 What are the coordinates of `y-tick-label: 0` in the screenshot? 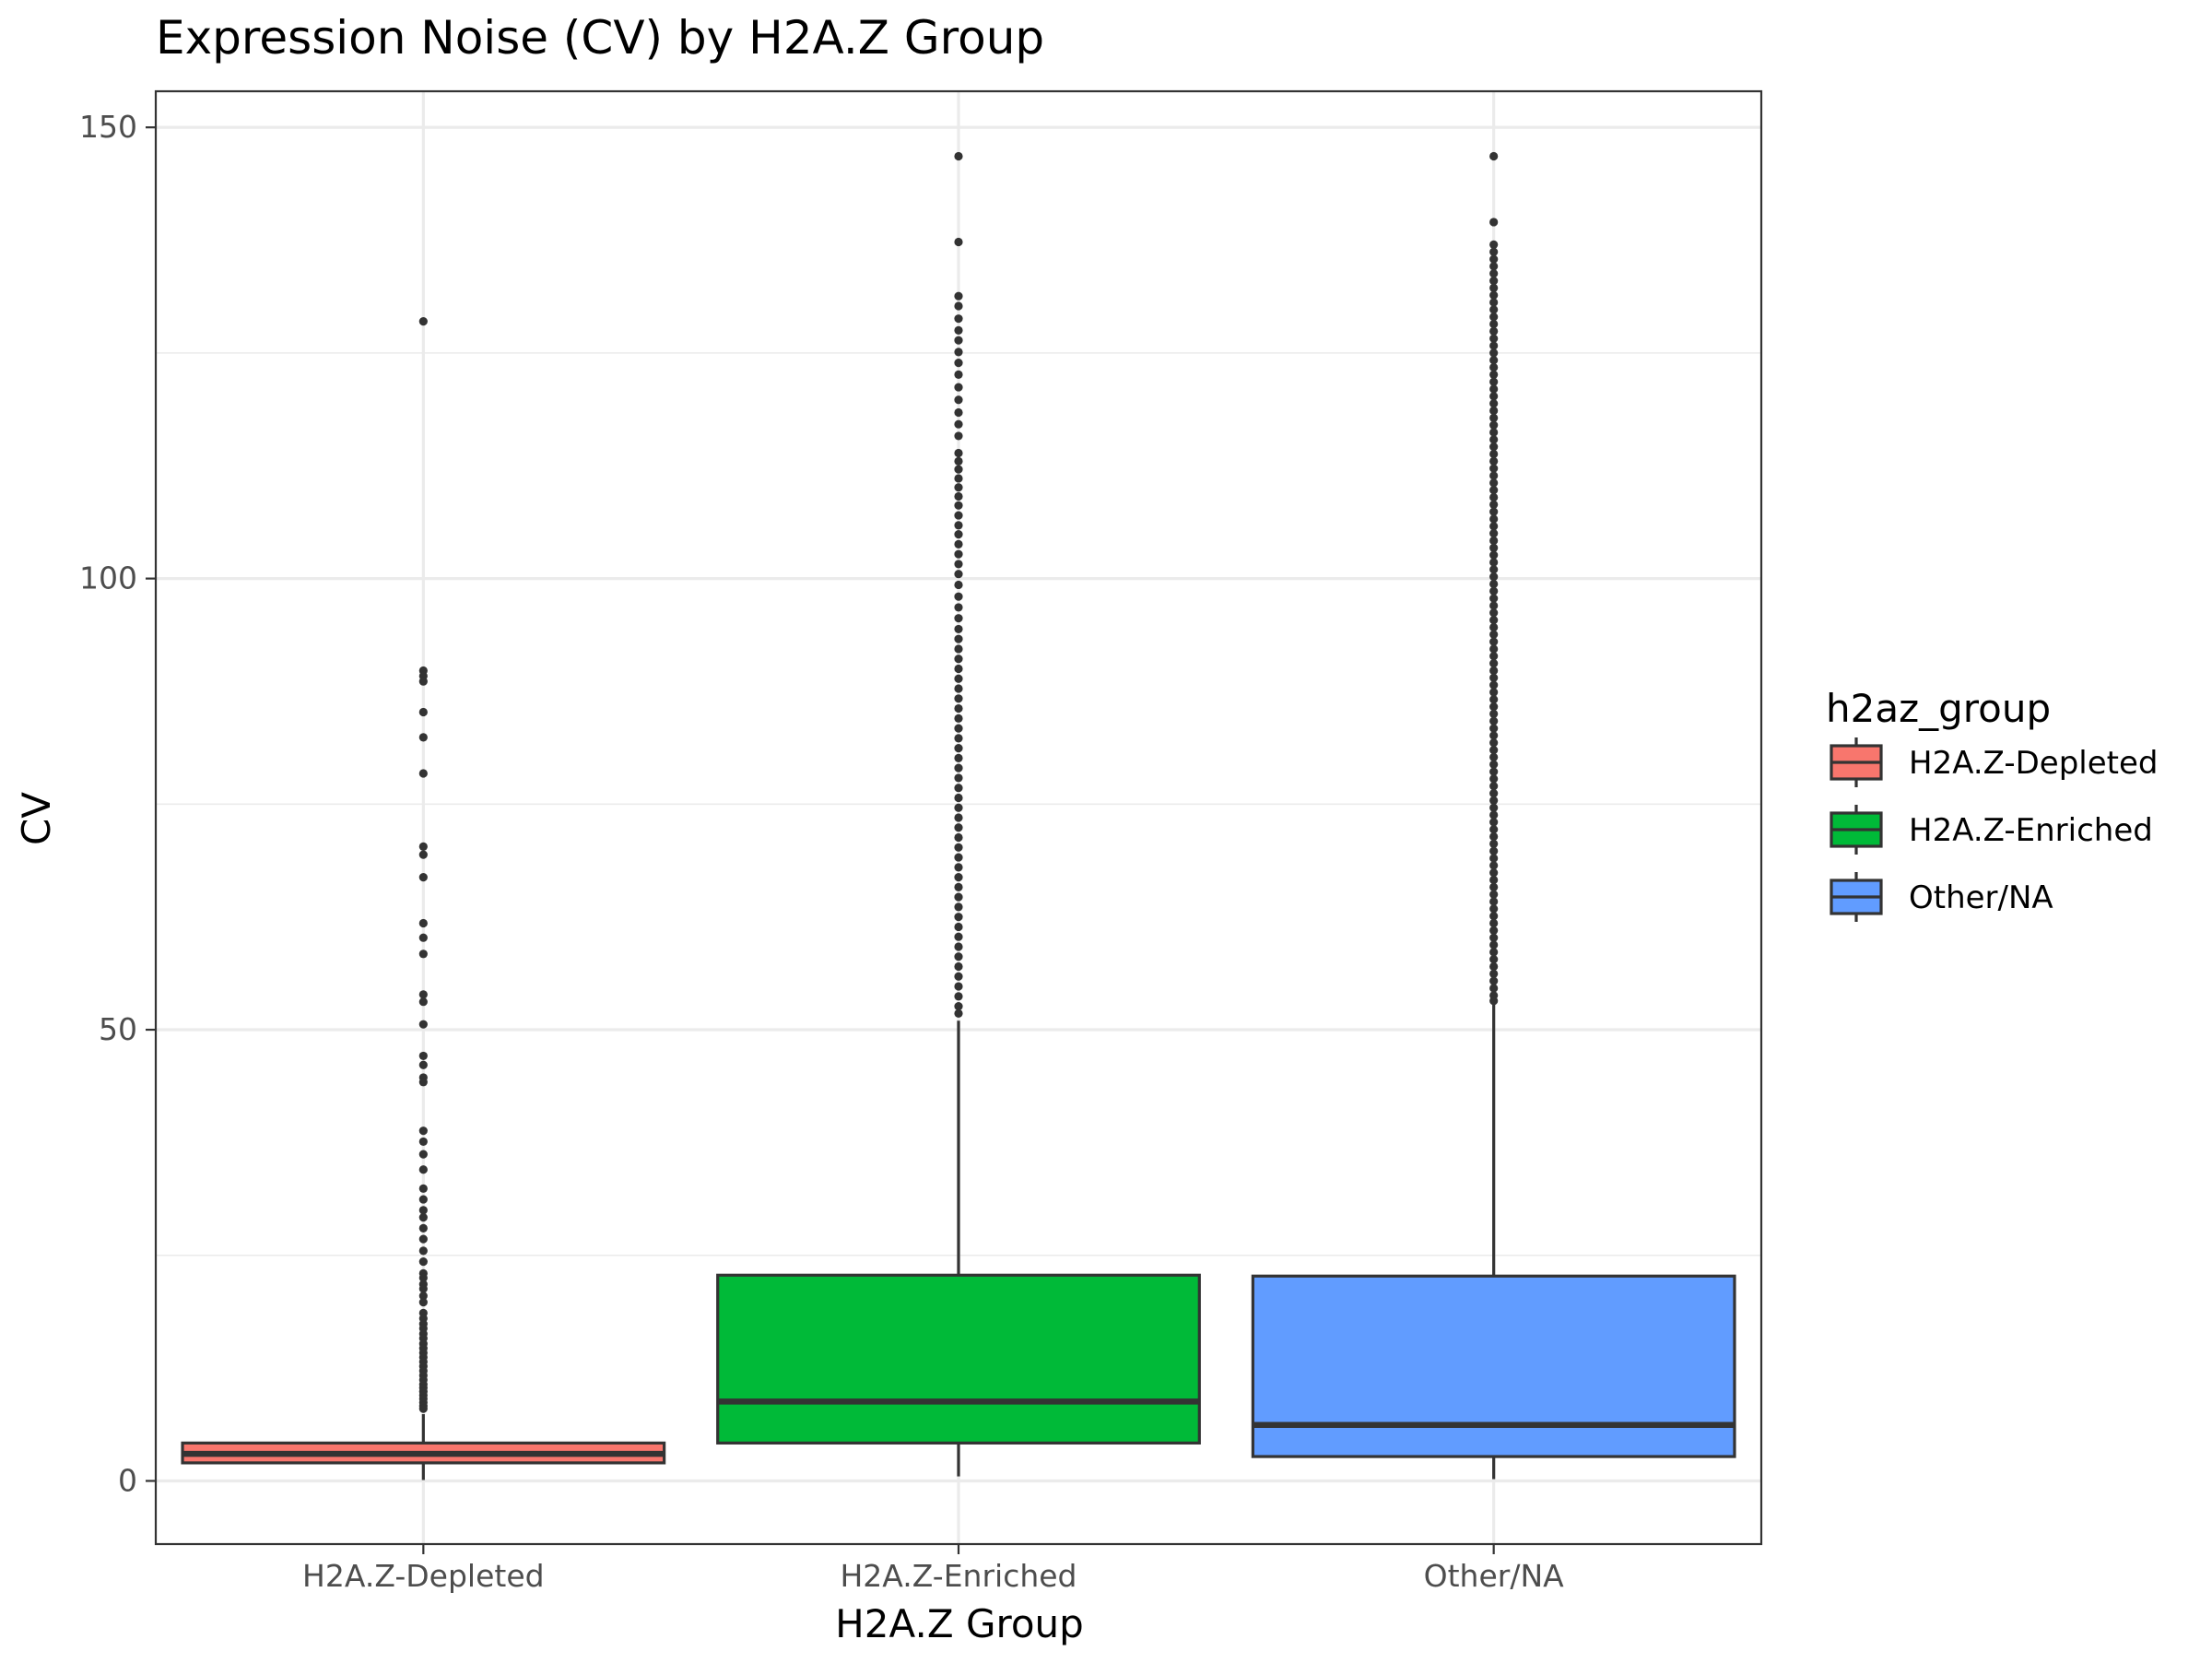 It's located at (127, 1480).